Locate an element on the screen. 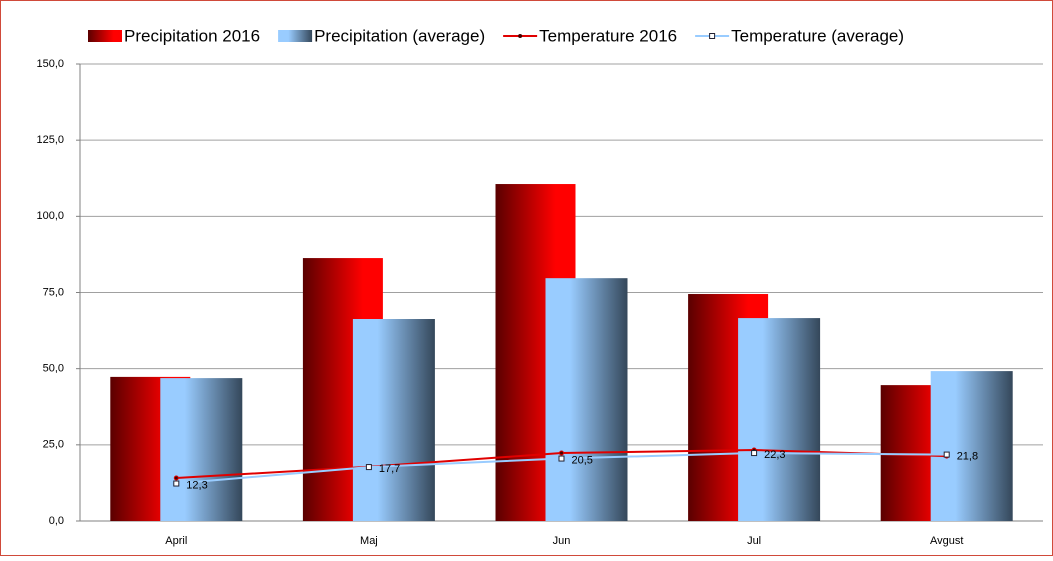 This screenshot has height=561, width=1053. y-tick-label: 25,0 is located at coordinates (53, 445).